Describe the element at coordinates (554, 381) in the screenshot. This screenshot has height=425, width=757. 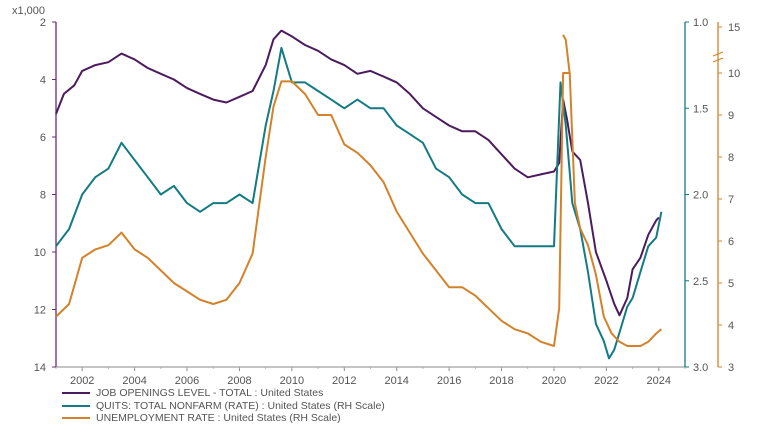
I see `x-tick-label: 2020` at that location.